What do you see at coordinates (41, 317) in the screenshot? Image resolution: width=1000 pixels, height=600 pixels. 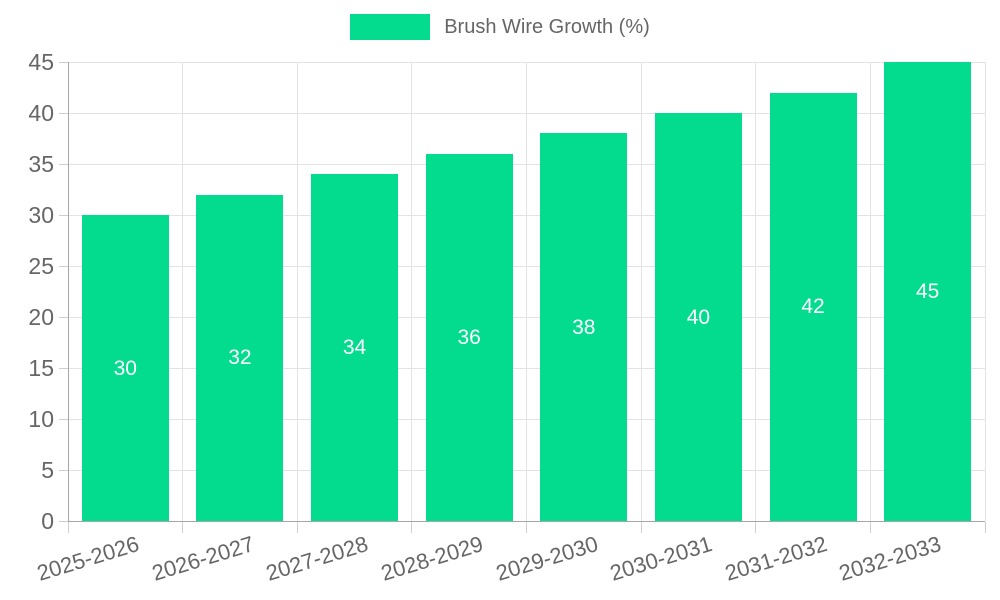 I see `y-axis-tick-label: 20` at bounding box center [41, 317].